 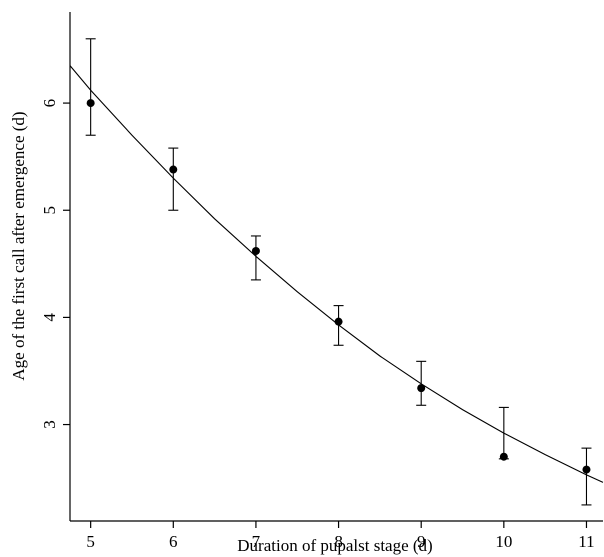 What do you see at coordinates (421, 541) in the screenshot?
I see `x-tick-label: 9` at bounding box center [421, 541].